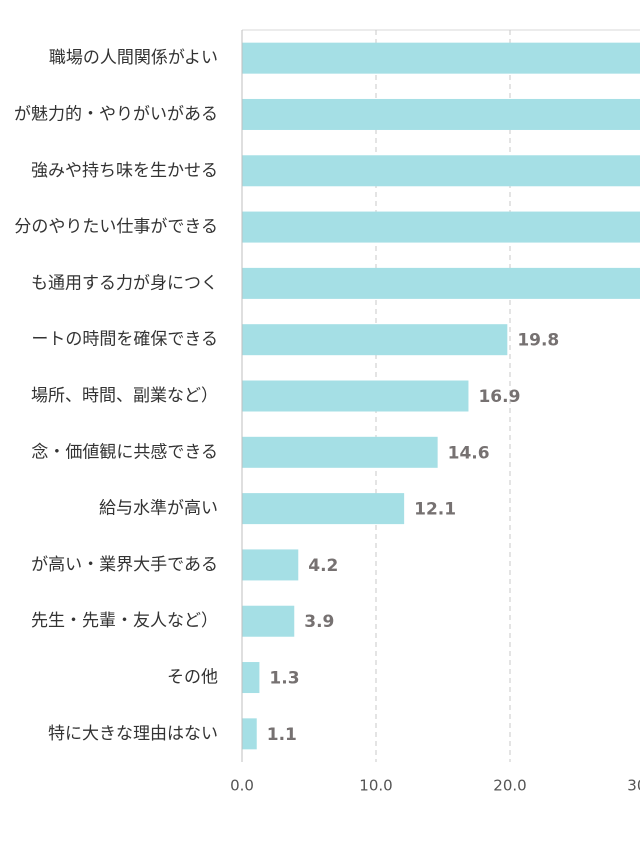 The image size is (640, 853). I want to click on value-label: 14.6, so click(469, 453).